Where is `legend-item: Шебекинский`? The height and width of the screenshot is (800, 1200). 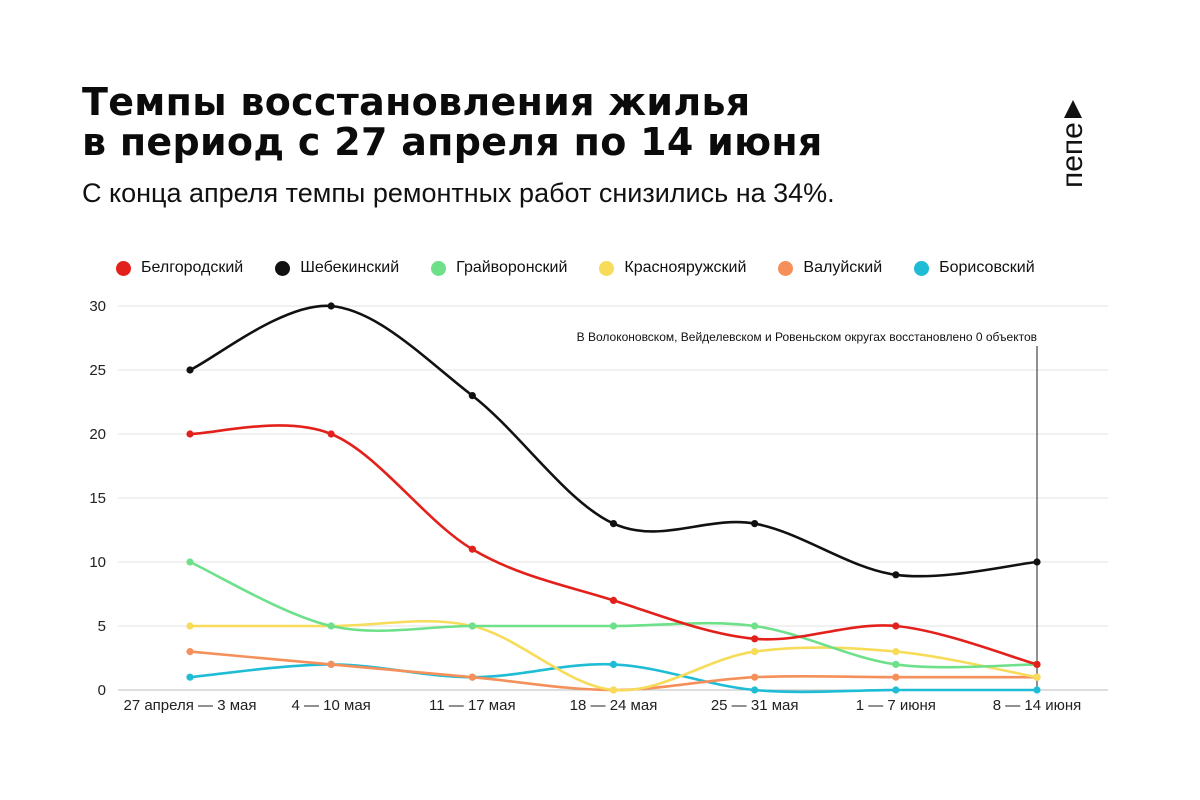 legend-item: Шебекинский is located at coordinates (337, 268).